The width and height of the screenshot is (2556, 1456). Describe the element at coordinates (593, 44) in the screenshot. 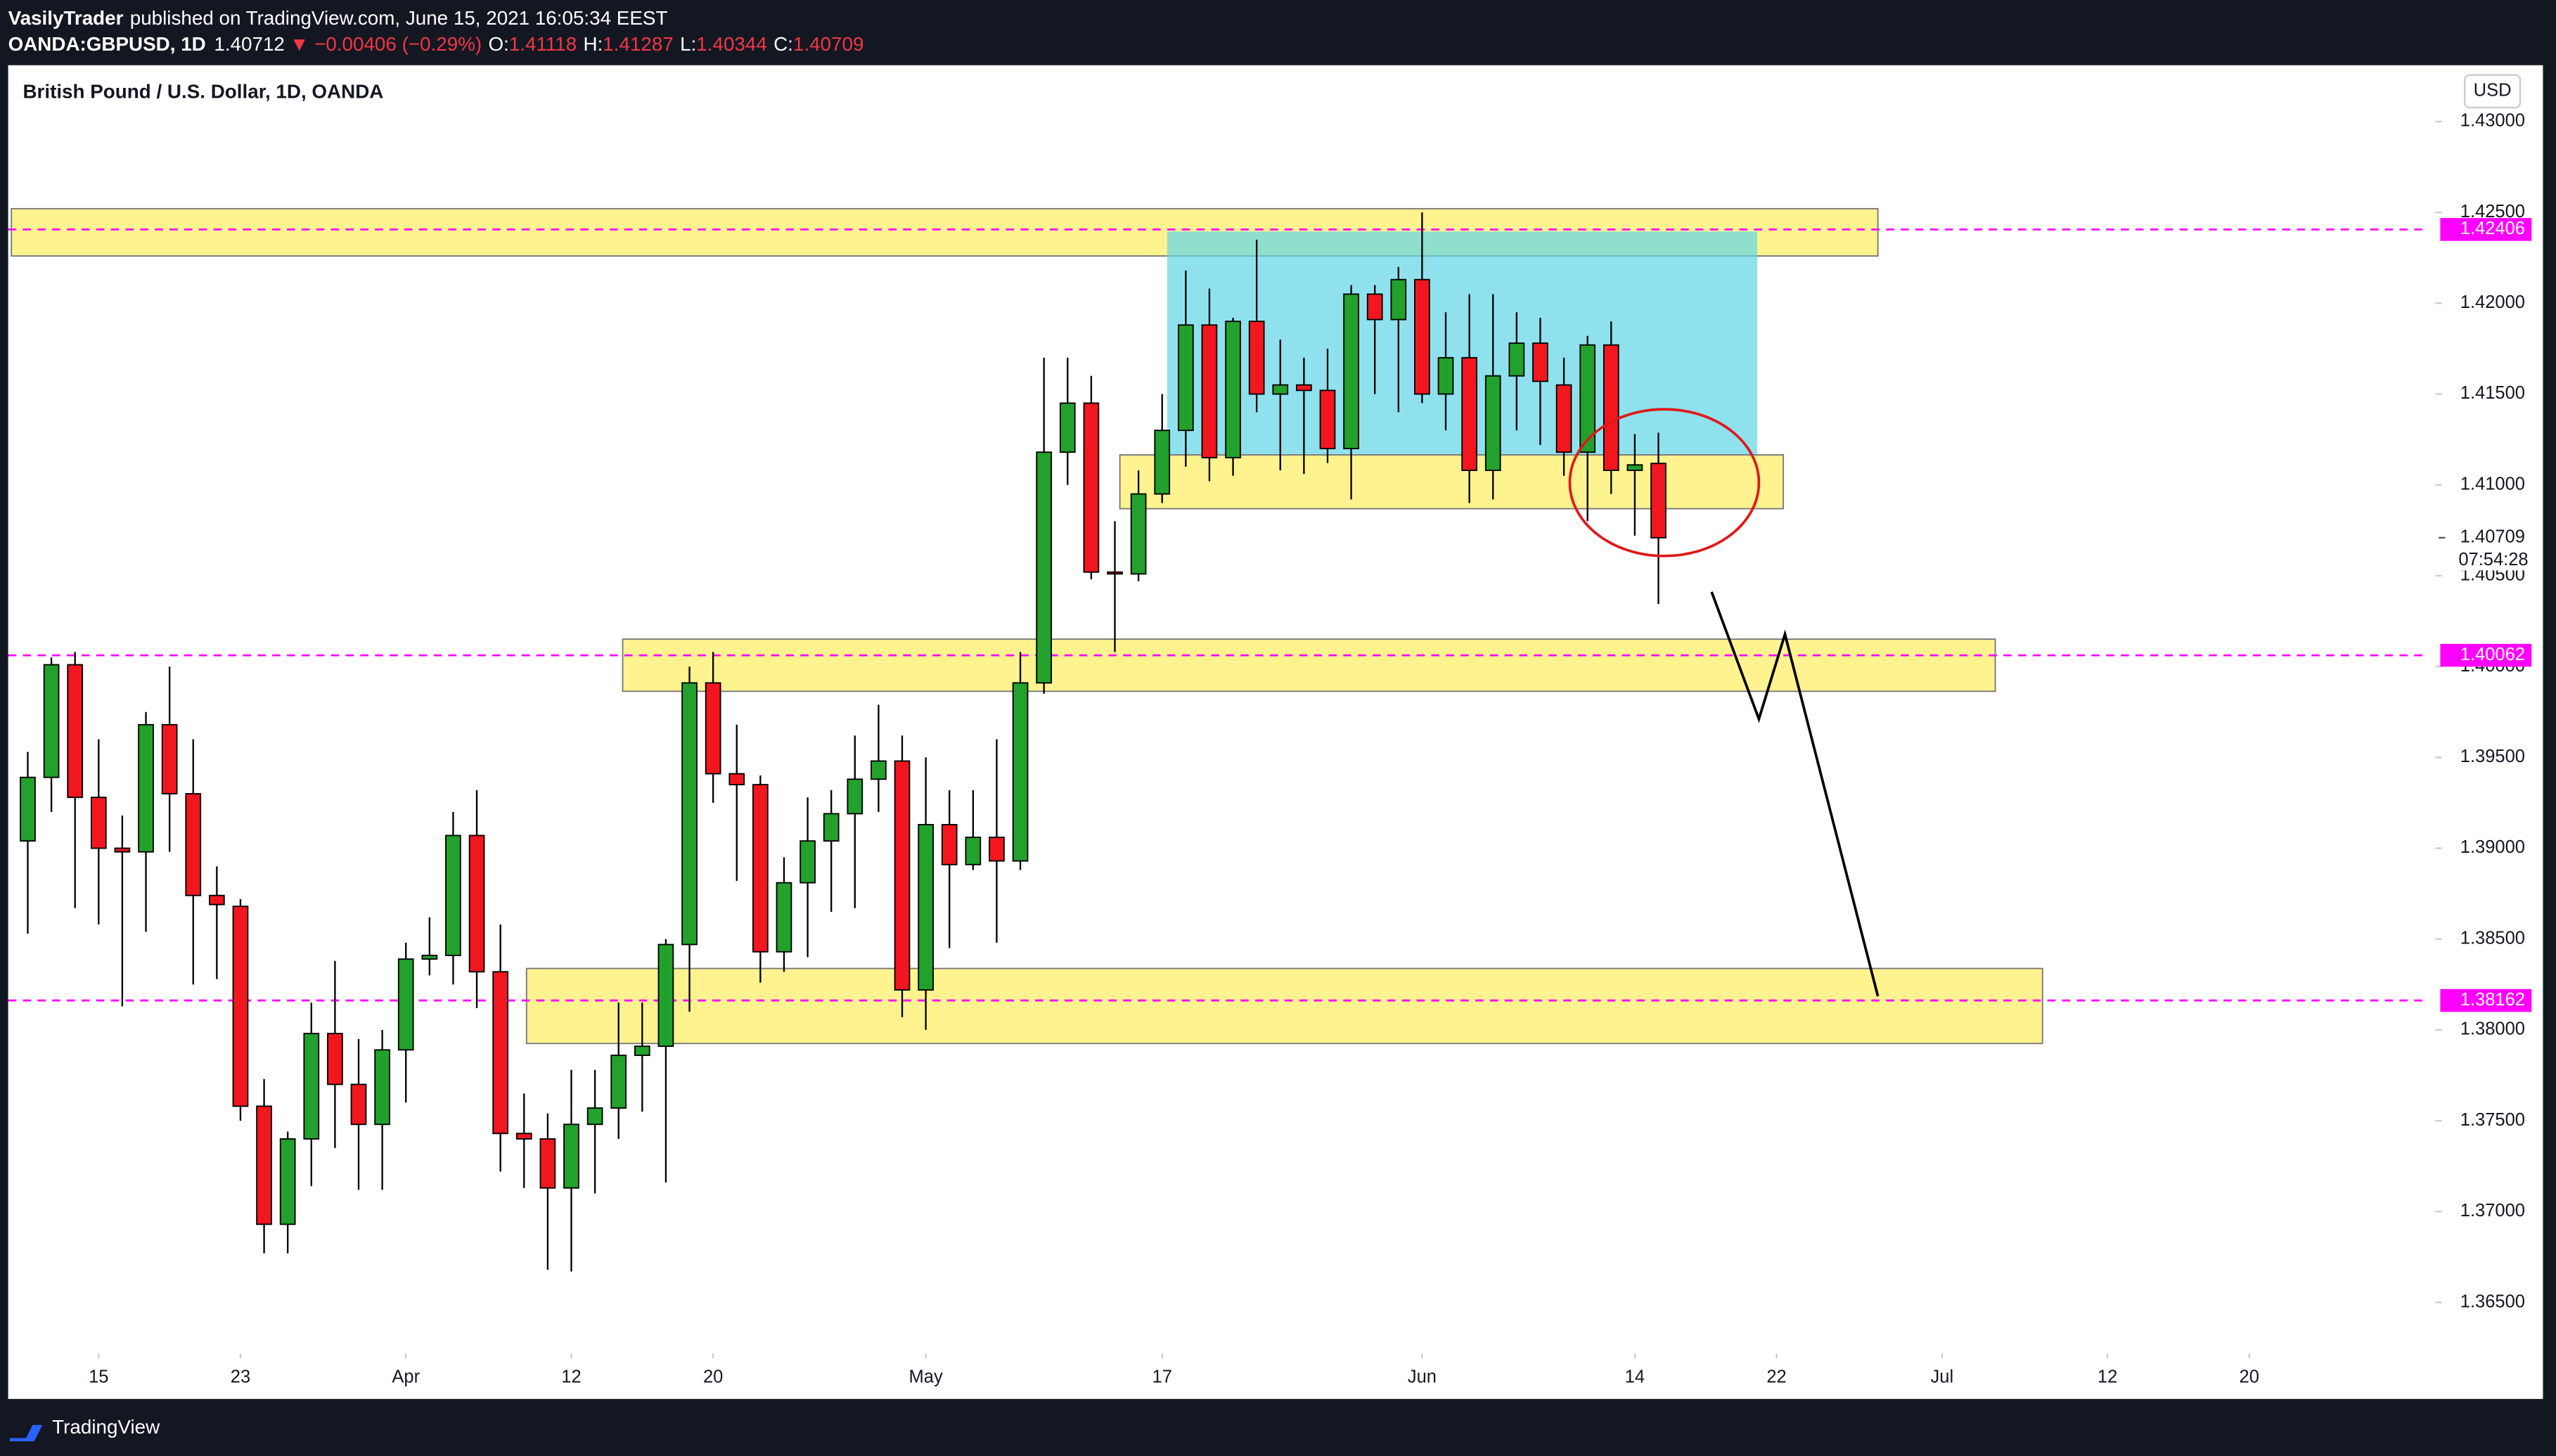

I see `h-label: H:` at that location.